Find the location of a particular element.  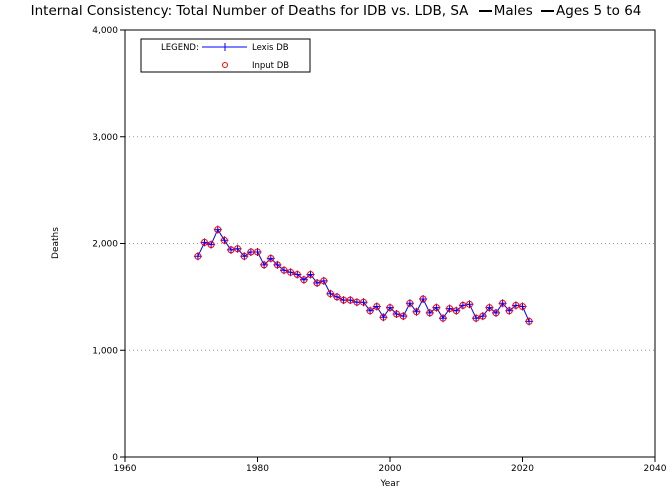

legend-input-label: Input DB is located at coordinates (270, 66).